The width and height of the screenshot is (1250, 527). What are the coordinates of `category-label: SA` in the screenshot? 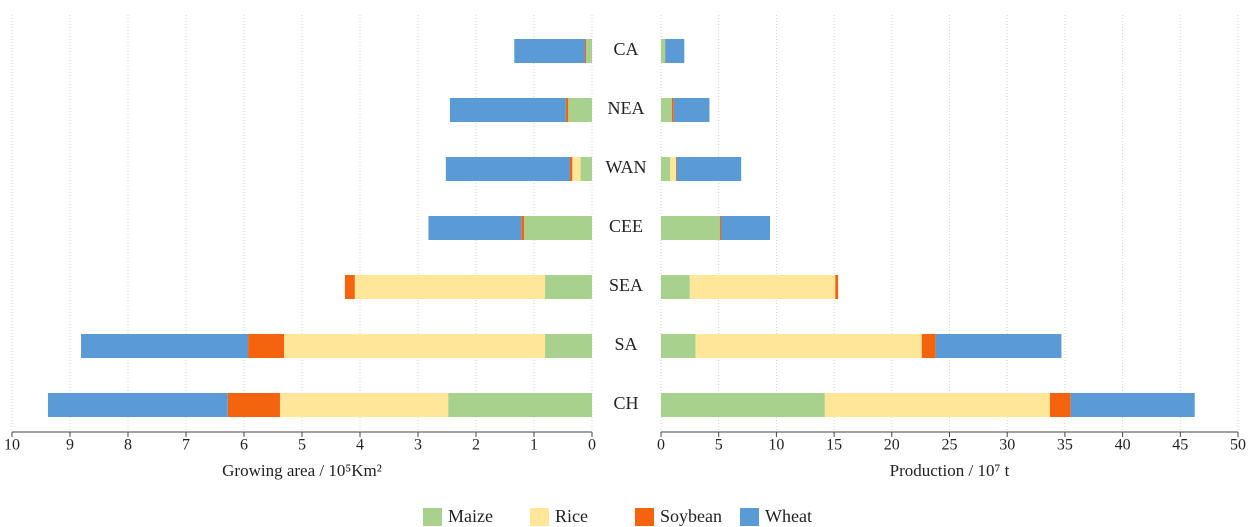 It's located at (625, 344).